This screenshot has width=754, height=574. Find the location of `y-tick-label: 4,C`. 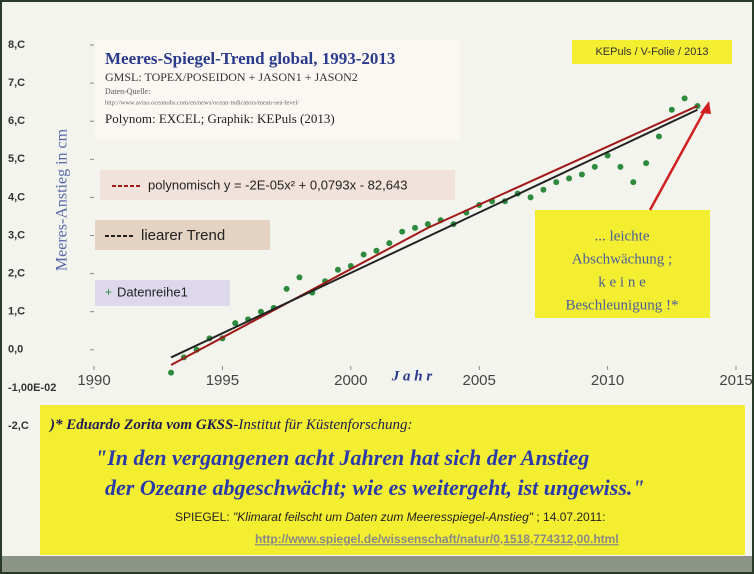

y-tick-label: 4,C is located at coordinates (16, 197).